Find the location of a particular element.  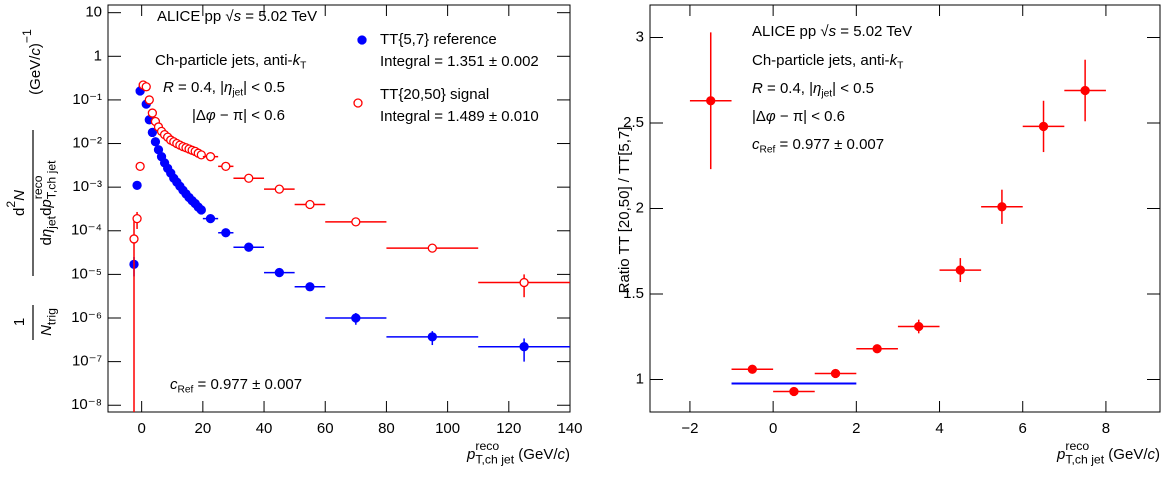

y-tick-label: 10⁻¹ is located at coordinates (87, 99).